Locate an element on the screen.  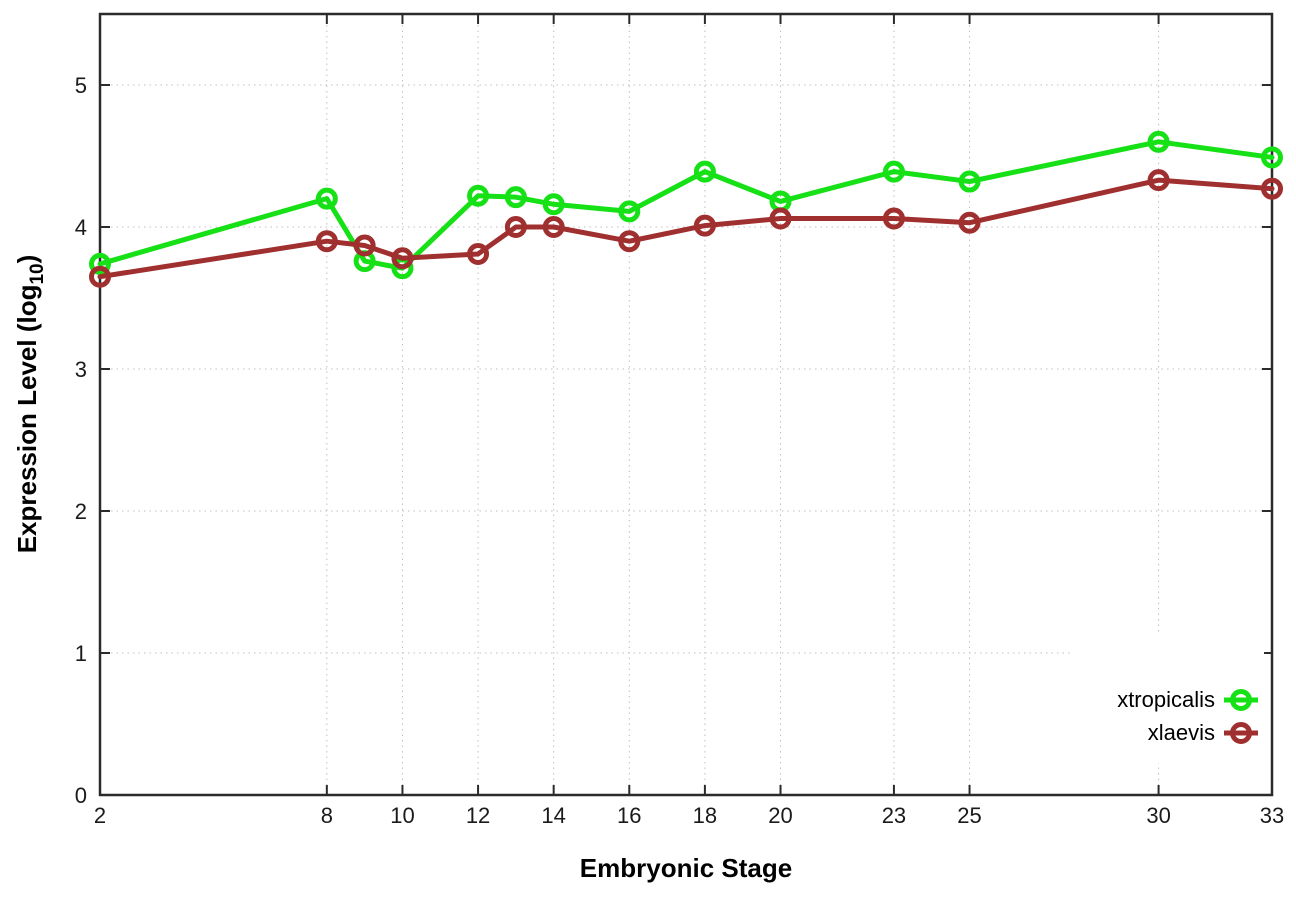
x-tick-label: 14 is located at coordinates (553, 815).